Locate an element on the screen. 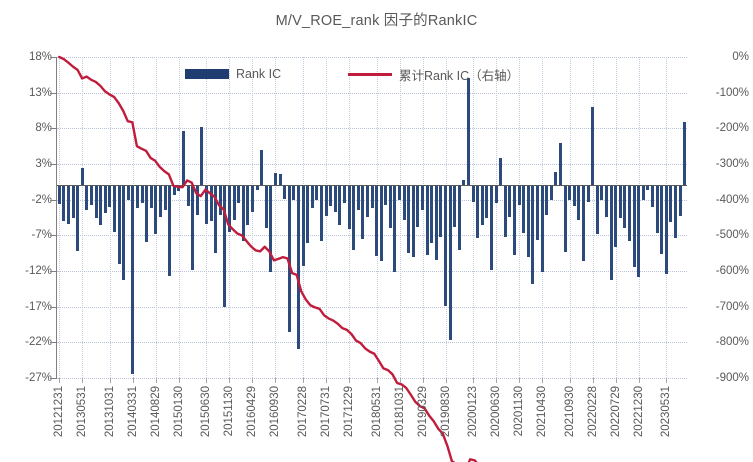 This screenshot has width=753, height=462. legend-item-cumulative: 累计Rank IC（右轴） is located at coordinates (433, 74).